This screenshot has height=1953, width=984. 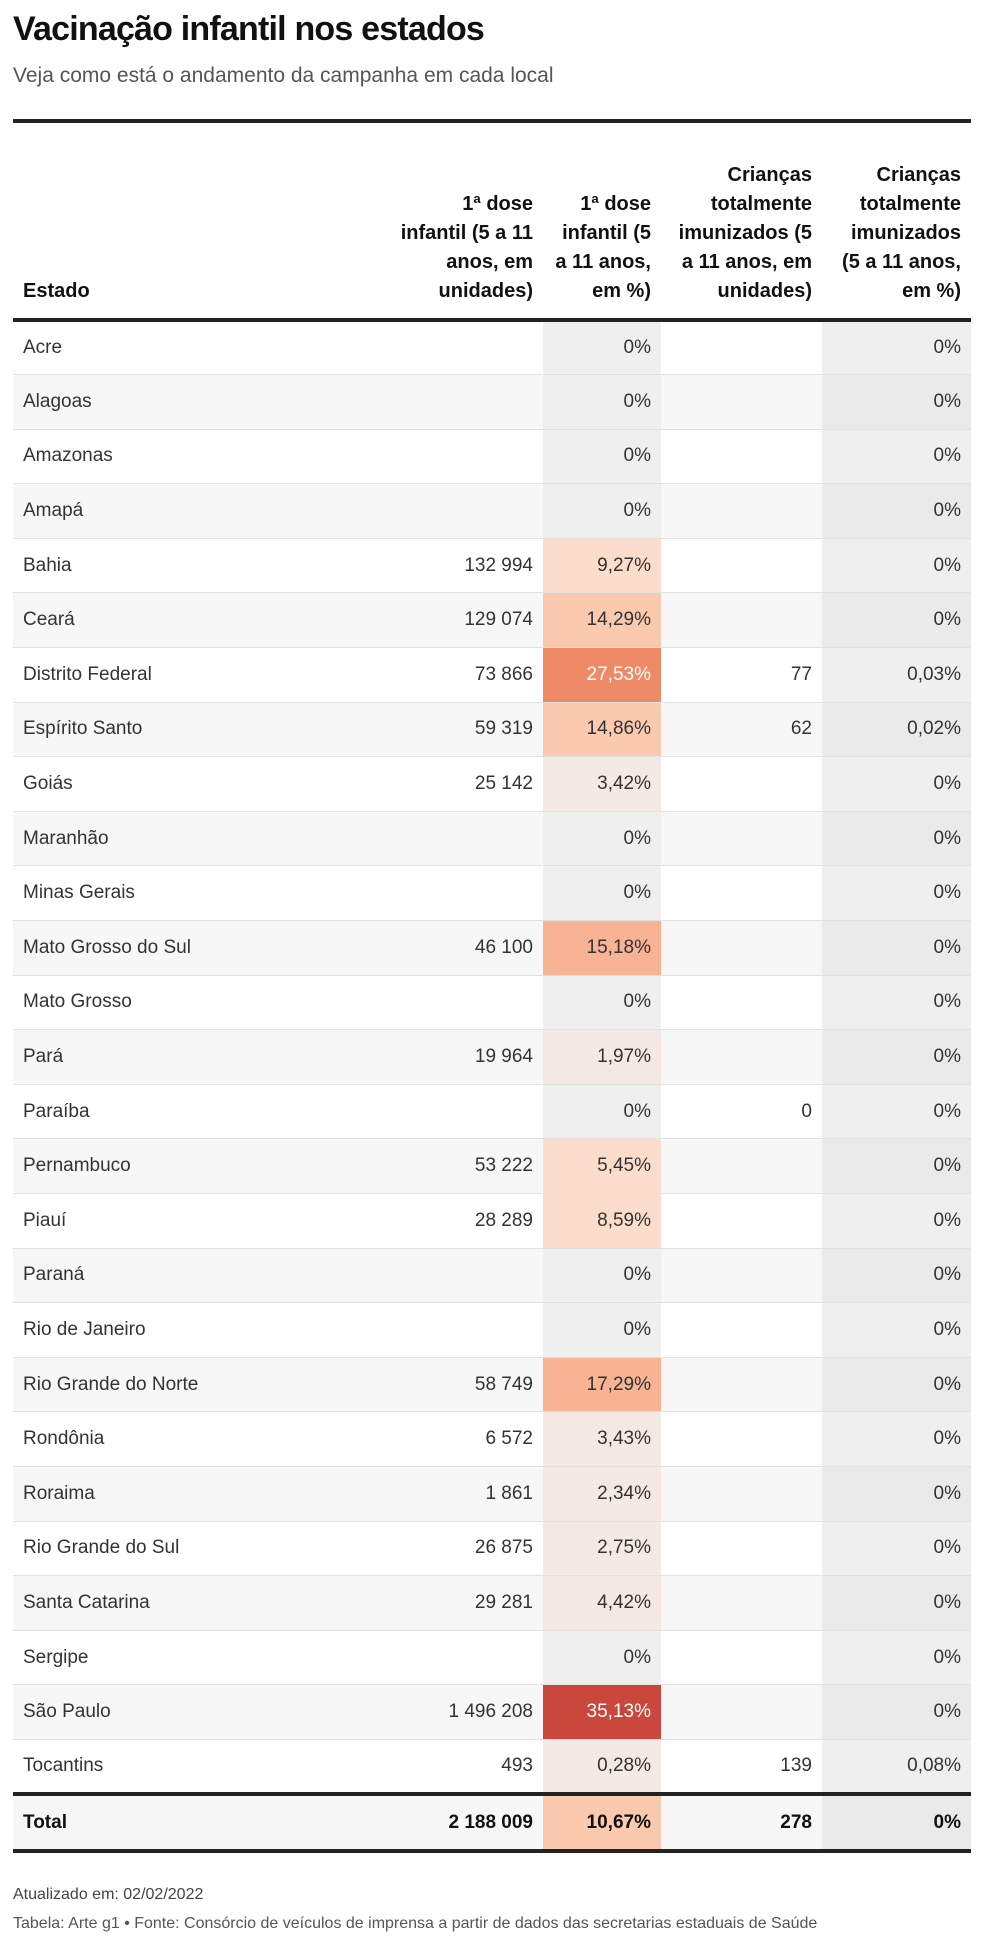 I want to click on cell-immunized-units: 139, so click(x=741, y=1767).